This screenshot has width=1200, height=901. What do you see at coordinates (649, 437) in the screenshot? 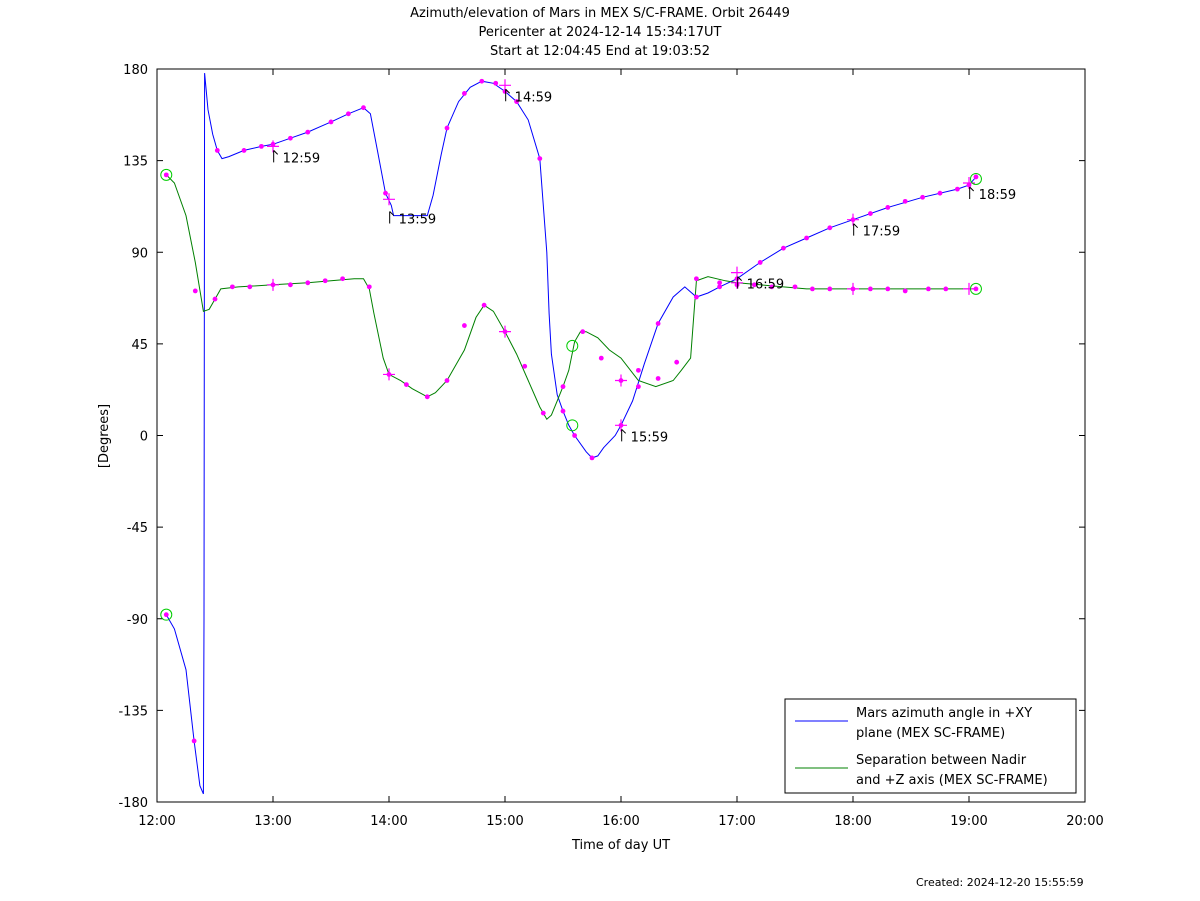
I see `time-annotation: 15:59` at bounding box center [649, 437].